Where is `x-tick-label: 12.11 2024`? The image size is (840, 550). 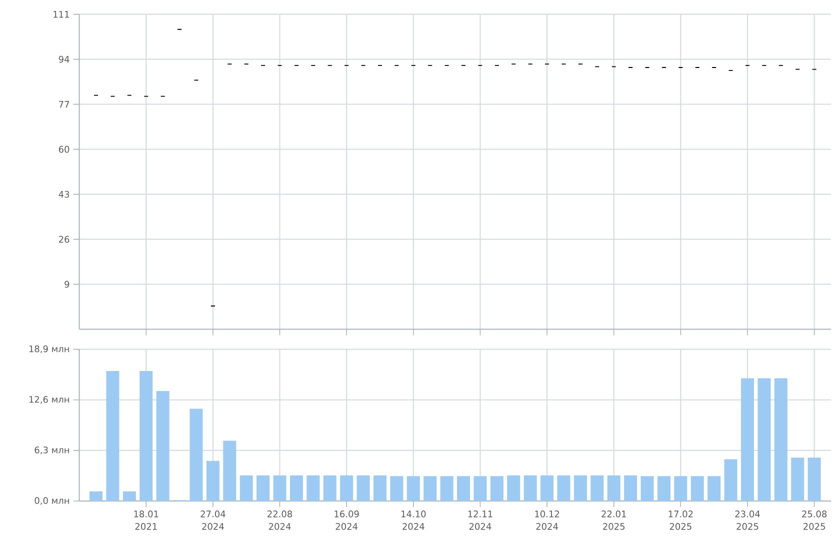
x-tick-label: 12.11 2024 is located at coordinates (480, 520).